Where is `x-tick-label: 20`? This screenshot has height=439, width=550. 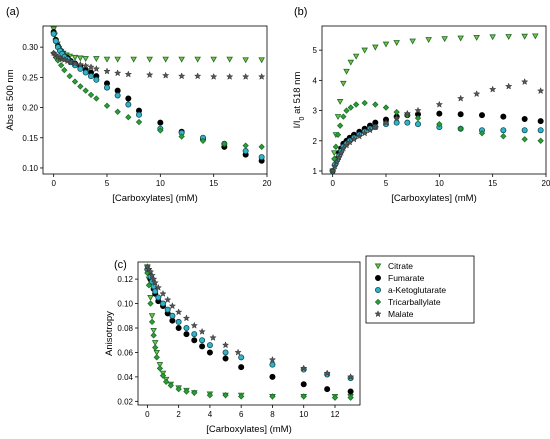 x-tick-label: 20 is located at coordinates (267, 183).